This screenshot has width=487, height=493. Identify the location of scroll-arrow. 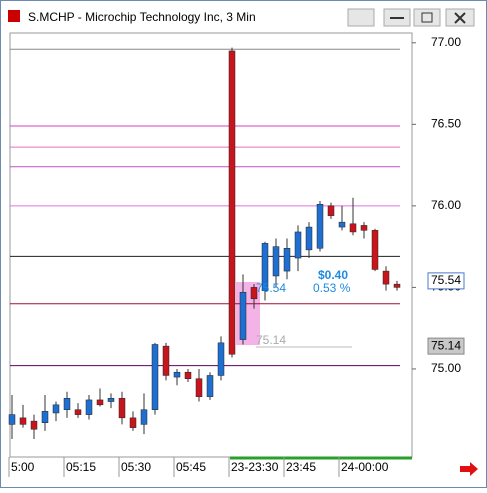
(469, 469).